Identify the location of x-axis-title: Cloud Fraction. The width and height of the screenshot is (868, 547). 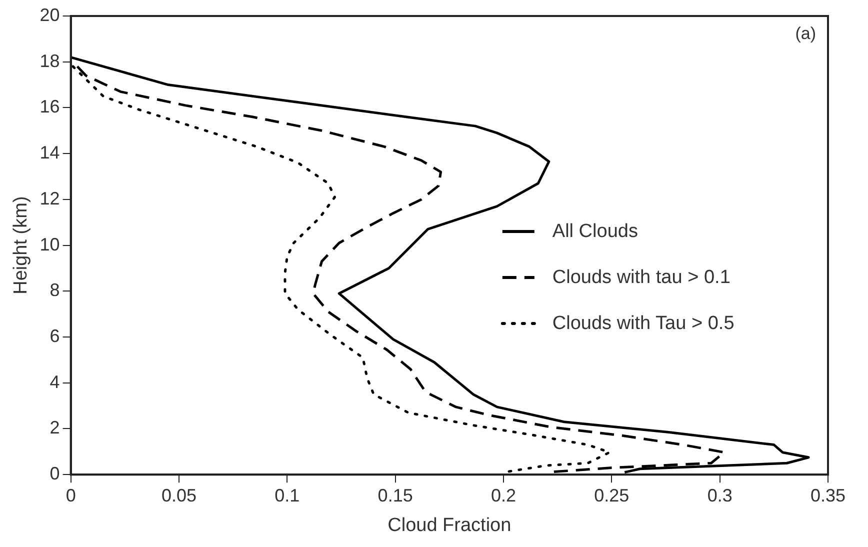
(450, 525).